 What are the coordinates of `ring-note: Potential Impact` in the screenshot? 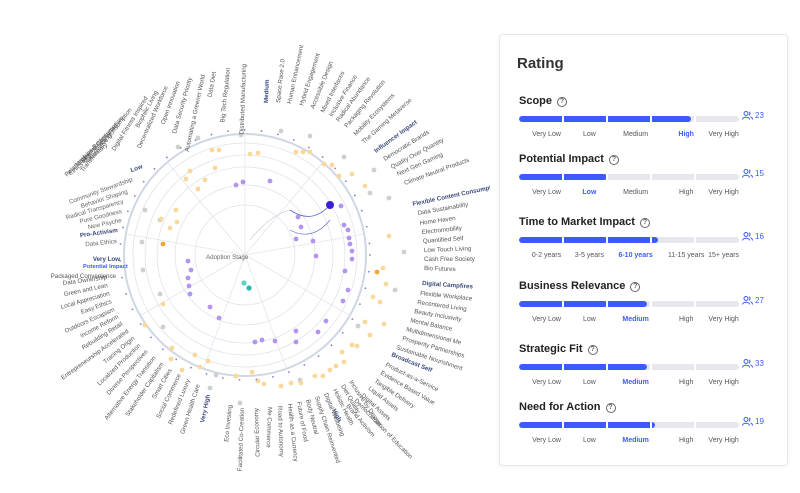 It's located at (105, 267).